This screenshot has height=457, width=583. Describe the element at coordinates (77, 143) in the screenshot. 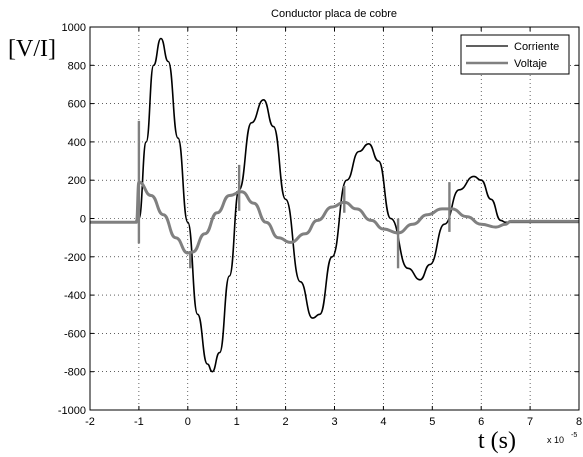

I see `y-tick-label: 400` at that location.